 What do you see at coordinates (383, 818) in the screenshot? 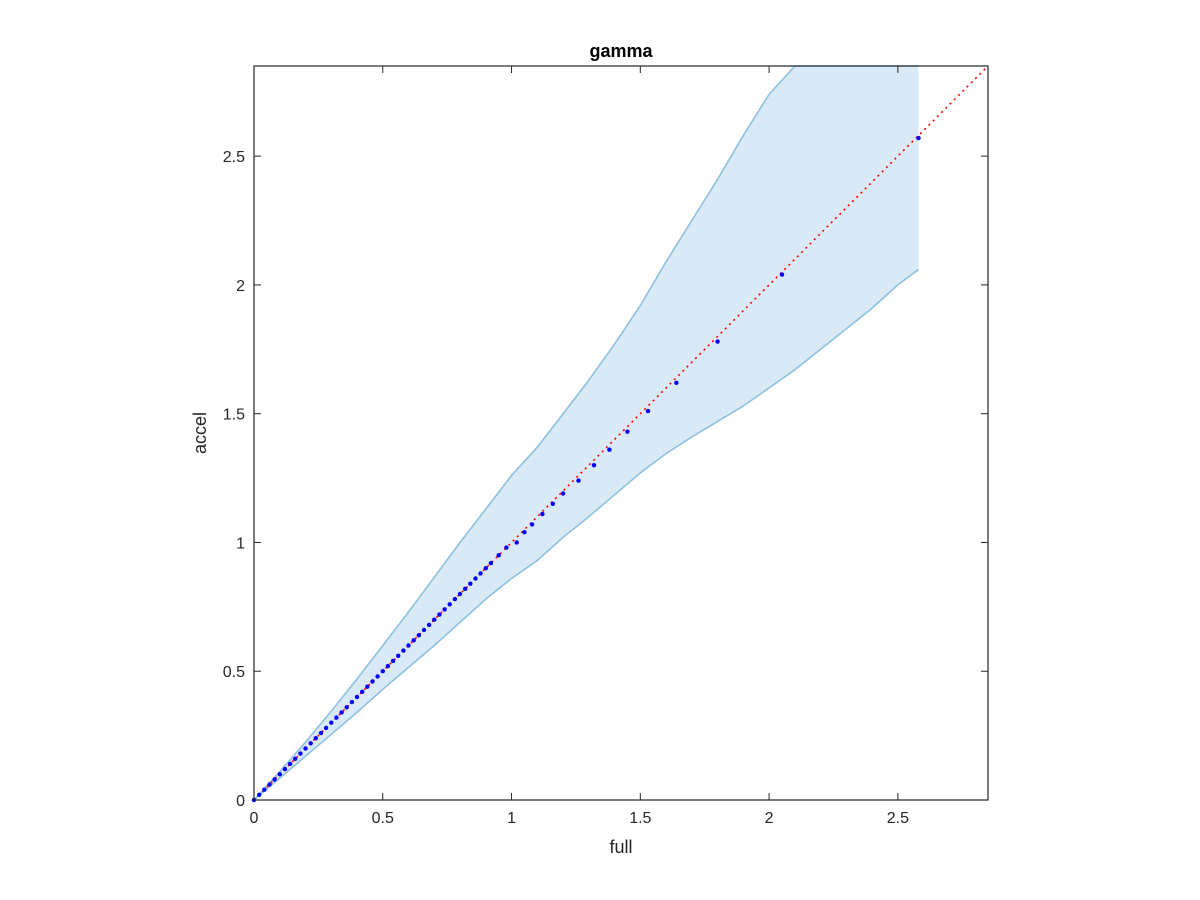
I see `x-tick-label: 0.5` at bounding box center [383, 818].